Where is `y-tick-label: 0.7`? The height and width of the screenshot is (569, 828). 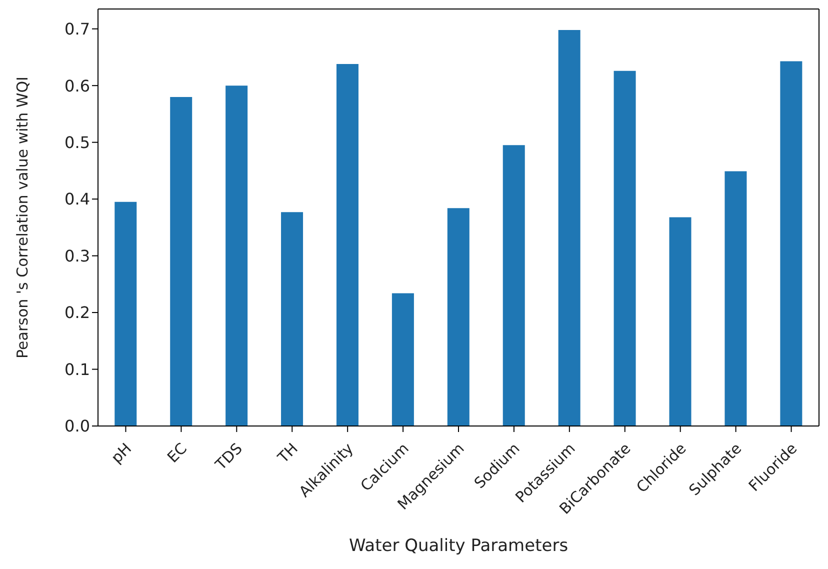
y-tick-label: 0.7 is located at coordinates (77, 29).